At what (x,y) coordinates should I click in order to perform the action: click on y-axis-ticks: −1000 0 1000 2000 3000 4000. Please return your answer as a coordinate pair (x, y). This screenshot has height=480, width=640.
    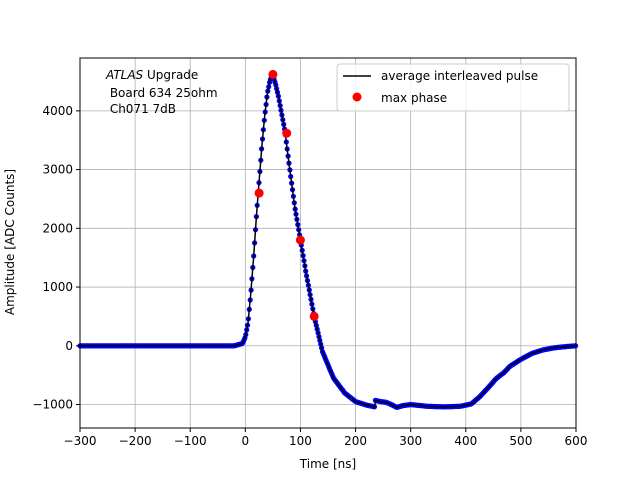
    Looking at the image, I should click on (56, 258).